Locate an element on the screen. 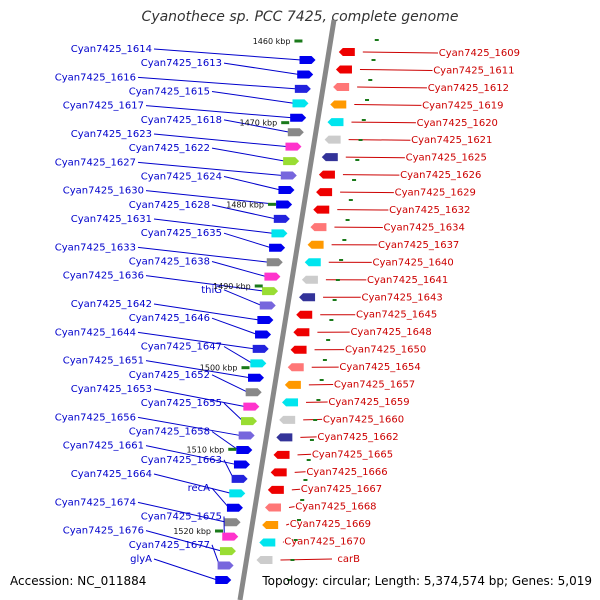  forward-gene-label: Cyan7425_1616 is located at coordinates (95, 77).